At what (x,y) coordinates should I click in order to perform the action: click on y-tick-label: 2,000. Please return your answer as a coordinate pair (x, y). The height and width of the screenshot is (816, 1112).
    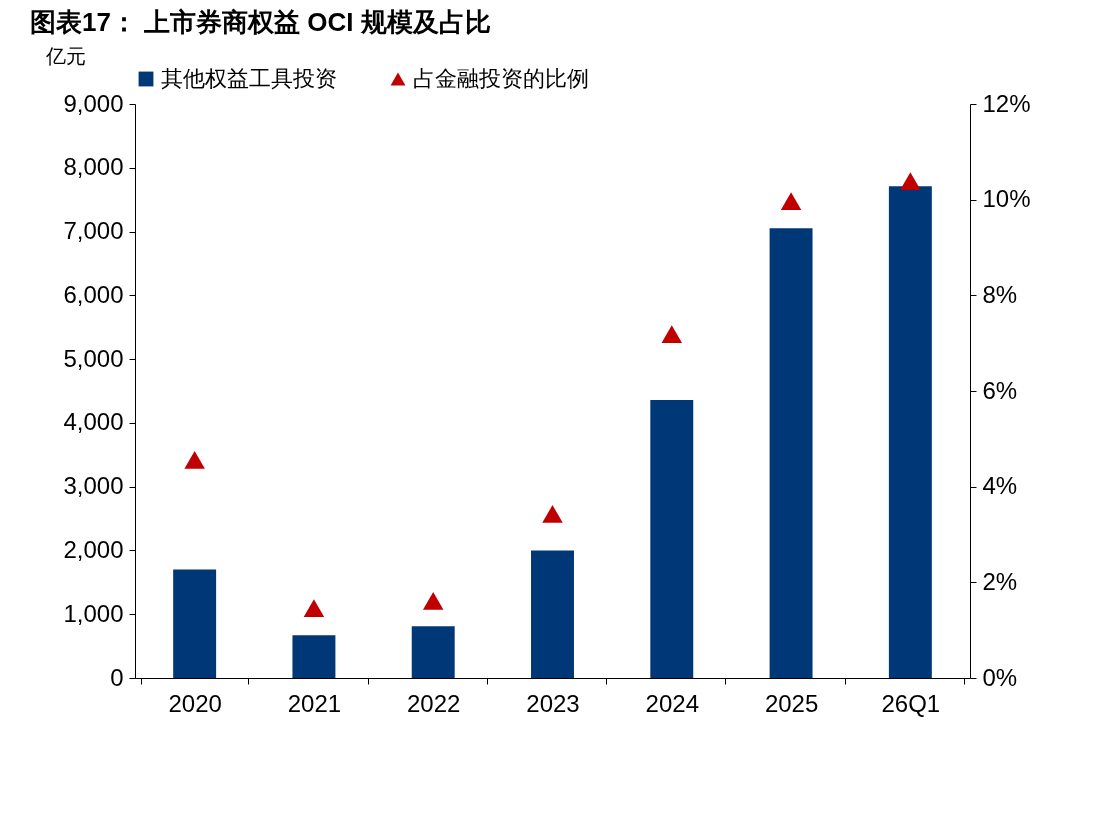
    Looking at the image, I should click on (93, 549).